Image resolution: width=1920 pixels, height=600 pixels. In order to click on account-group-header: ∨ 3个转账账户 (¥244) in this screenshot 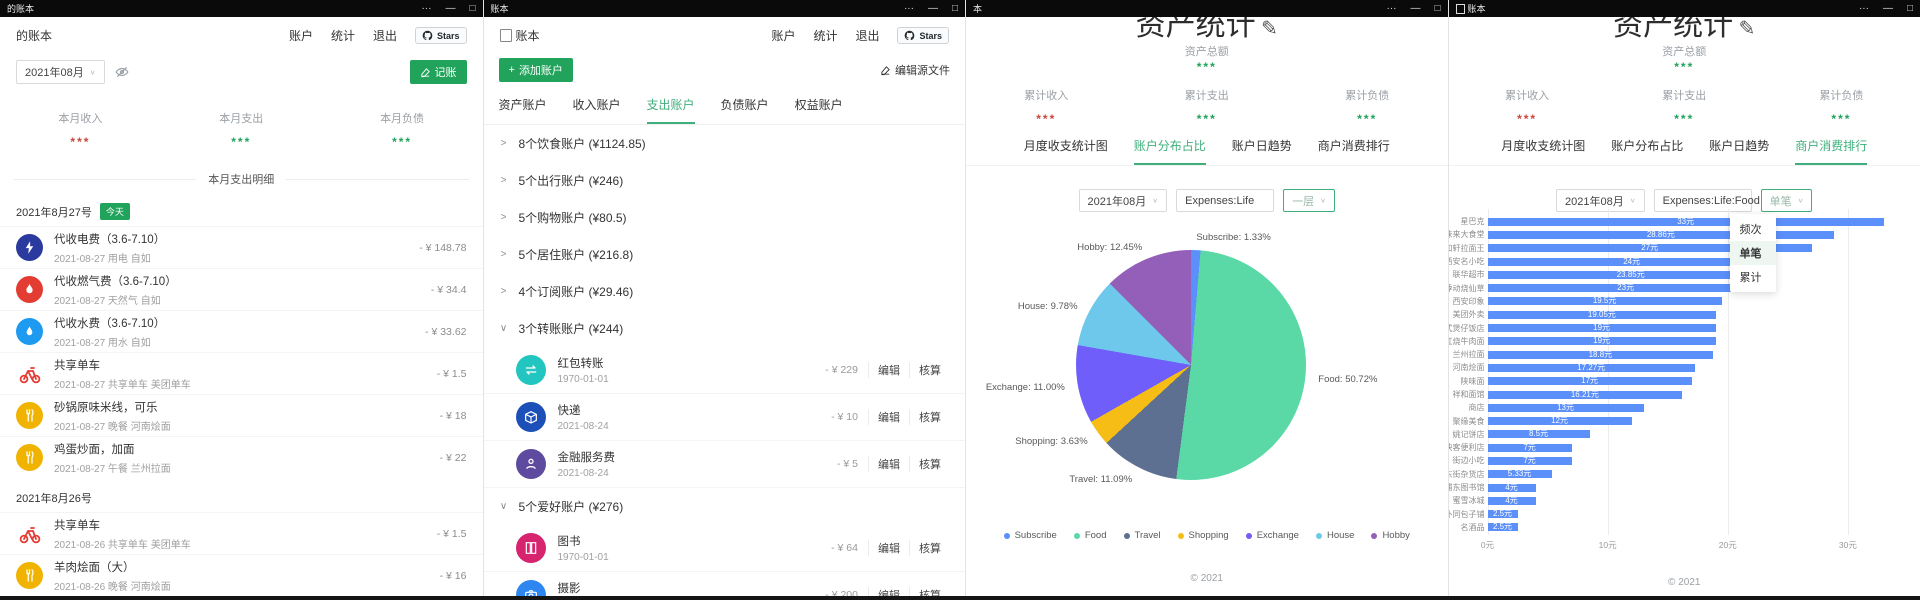, I will do `click(725, 328)`.